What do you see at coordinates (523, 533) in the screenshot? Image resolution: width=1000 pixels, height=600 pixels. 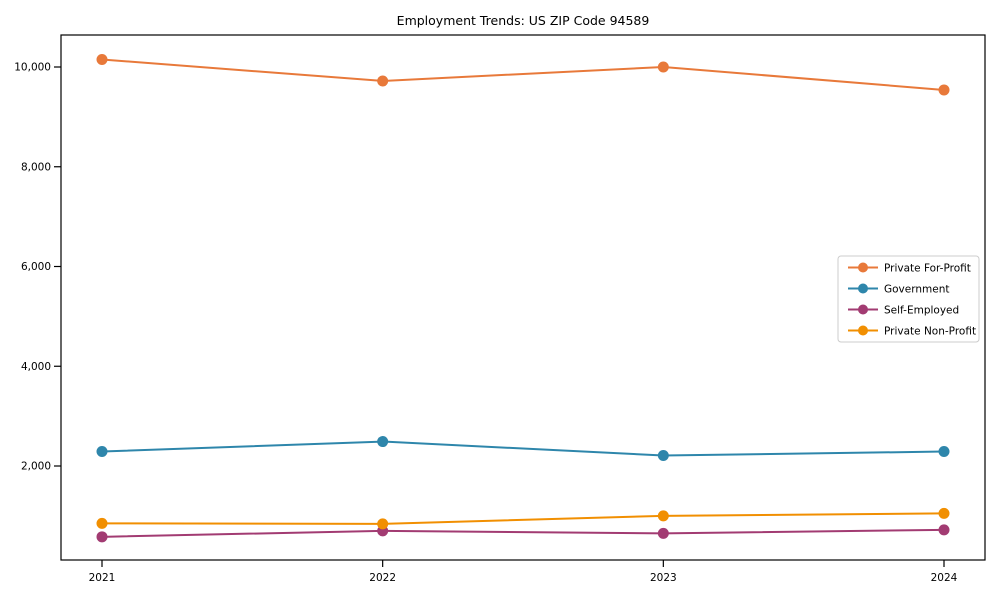 I see `series-line-self-employed` at bounding box center [523, 533].